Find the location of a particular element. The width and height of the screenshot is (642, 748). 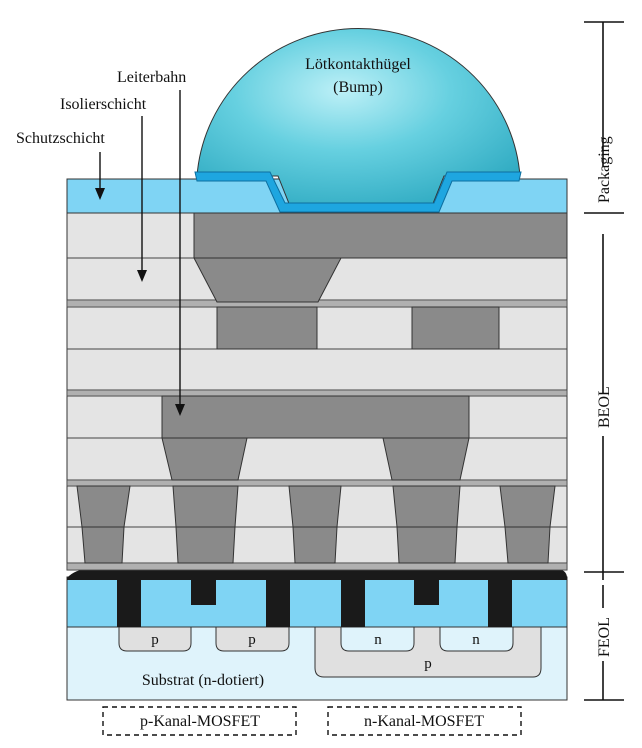

p-diffusion-right is located at coordinates (252, 639).